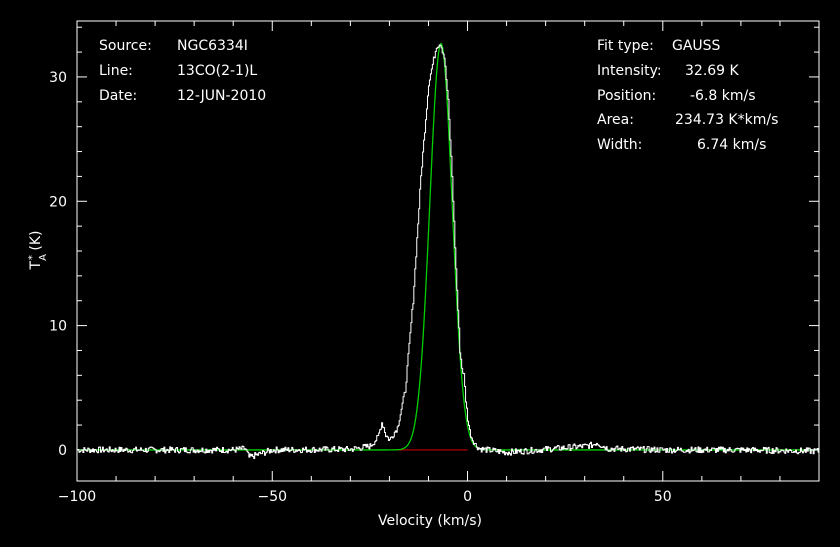 Image resolution: width=840 pixels, height=547 pixels. What do you see at coordinates (696, 46) in the screenshot?
I see `fit-type-value: GAUSS` at bounding box center [696, 46].